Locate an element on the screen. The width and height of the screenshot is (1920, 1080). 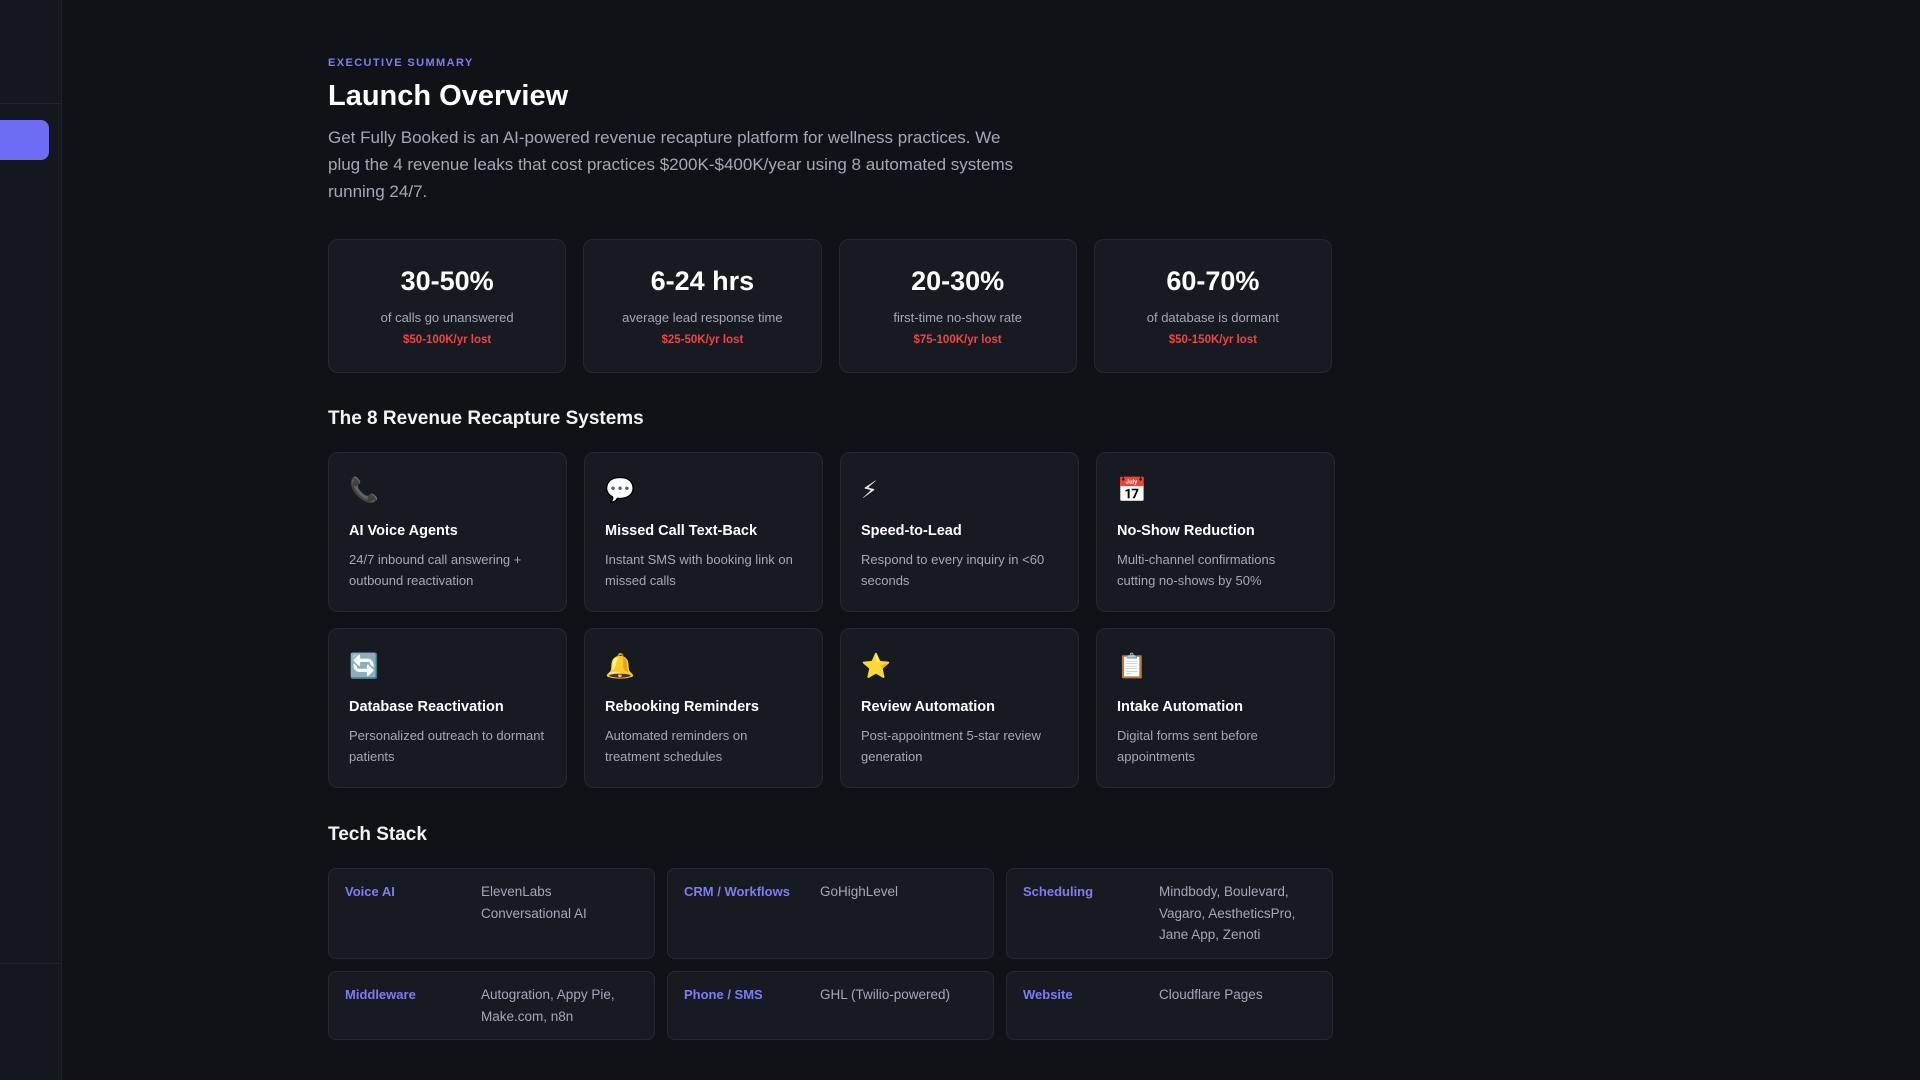
system-description: Digital forms sent before appointments is located at coordinates (1187, 746).